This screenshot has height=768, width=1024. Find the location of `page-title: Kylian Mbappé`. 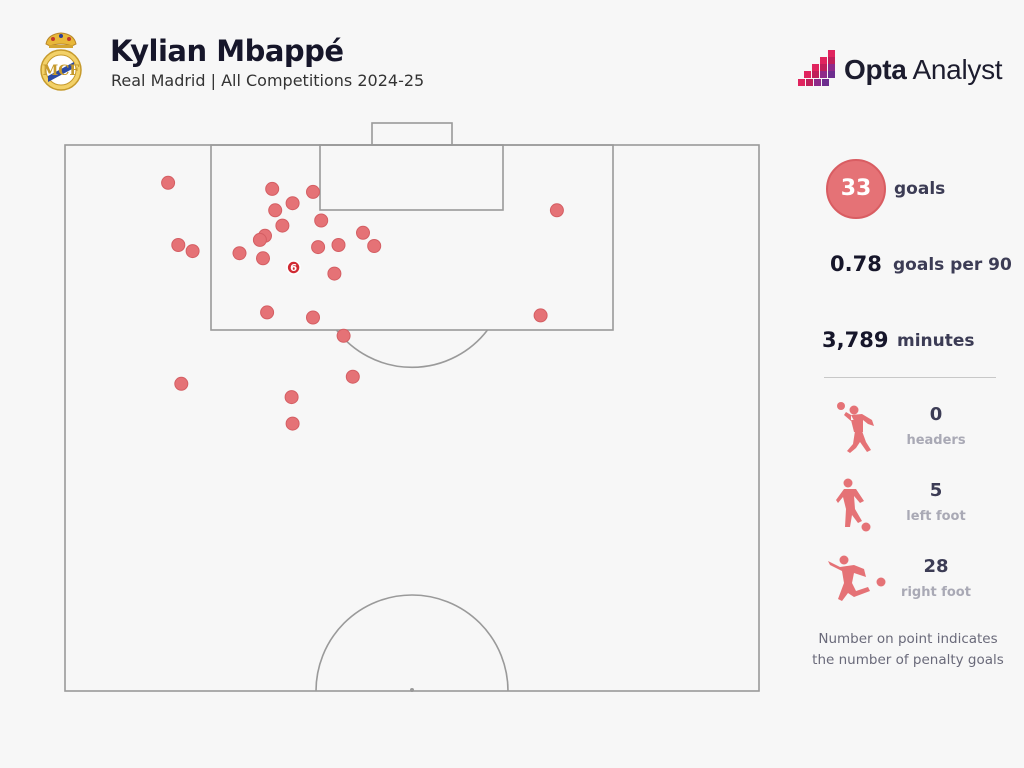

page-title: Kylian Mbappé is located at coordinates (227, 51).